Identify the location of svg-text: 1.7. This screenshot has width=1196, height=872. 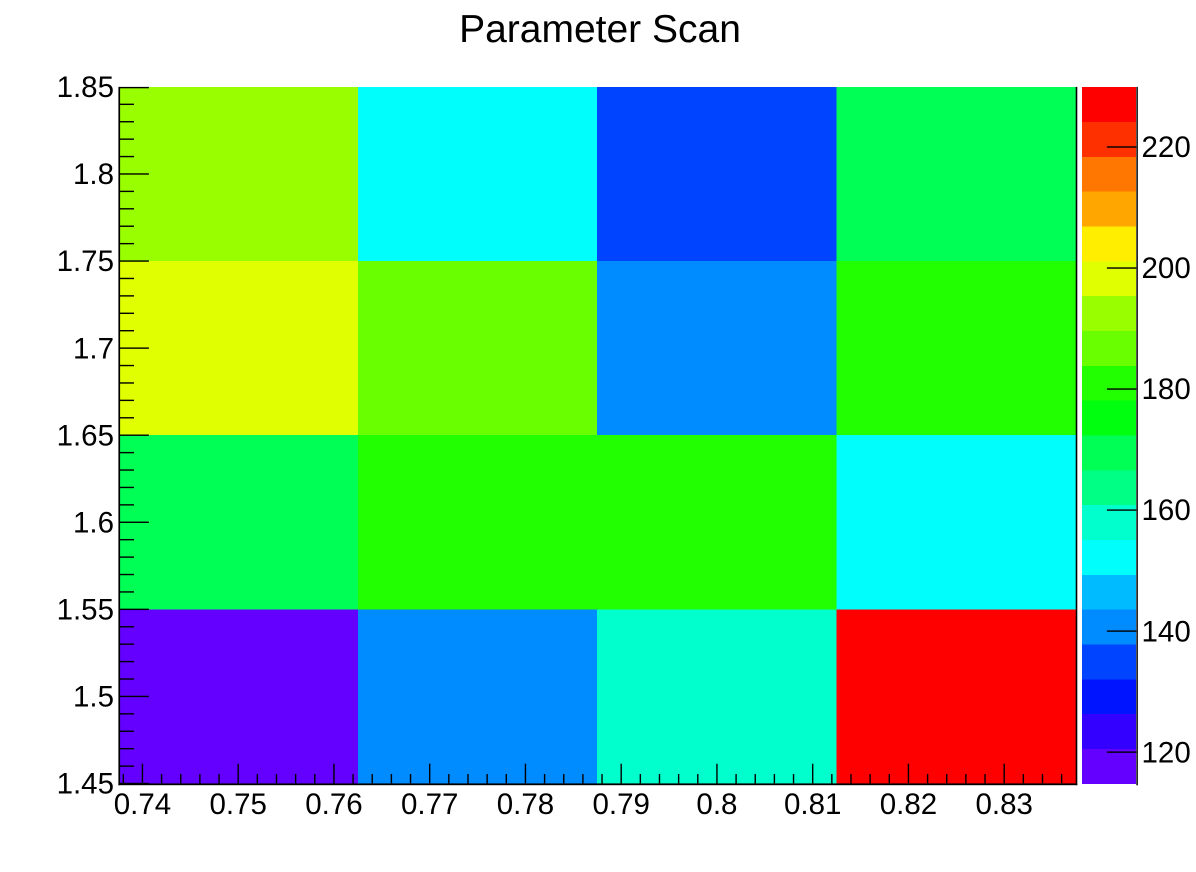
(93, 348).